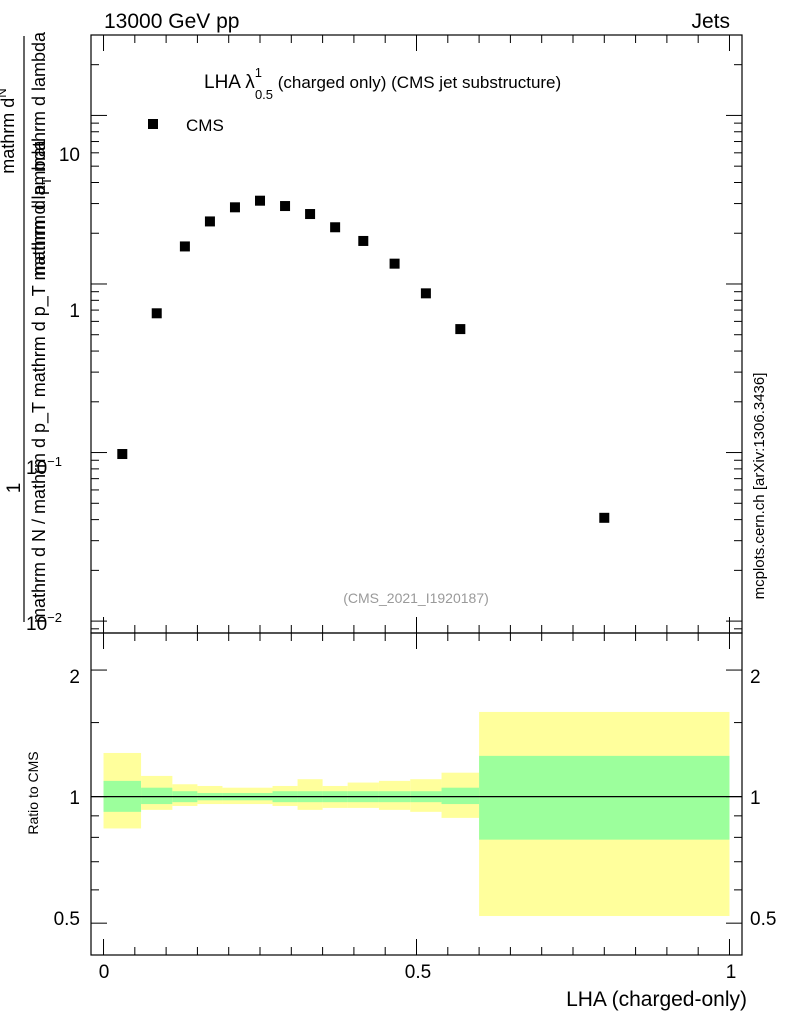  What do you see at coordinates (14, 488) in the screenshot?
I see `y-label-numerator: 1` at bounding box center [14, 488].